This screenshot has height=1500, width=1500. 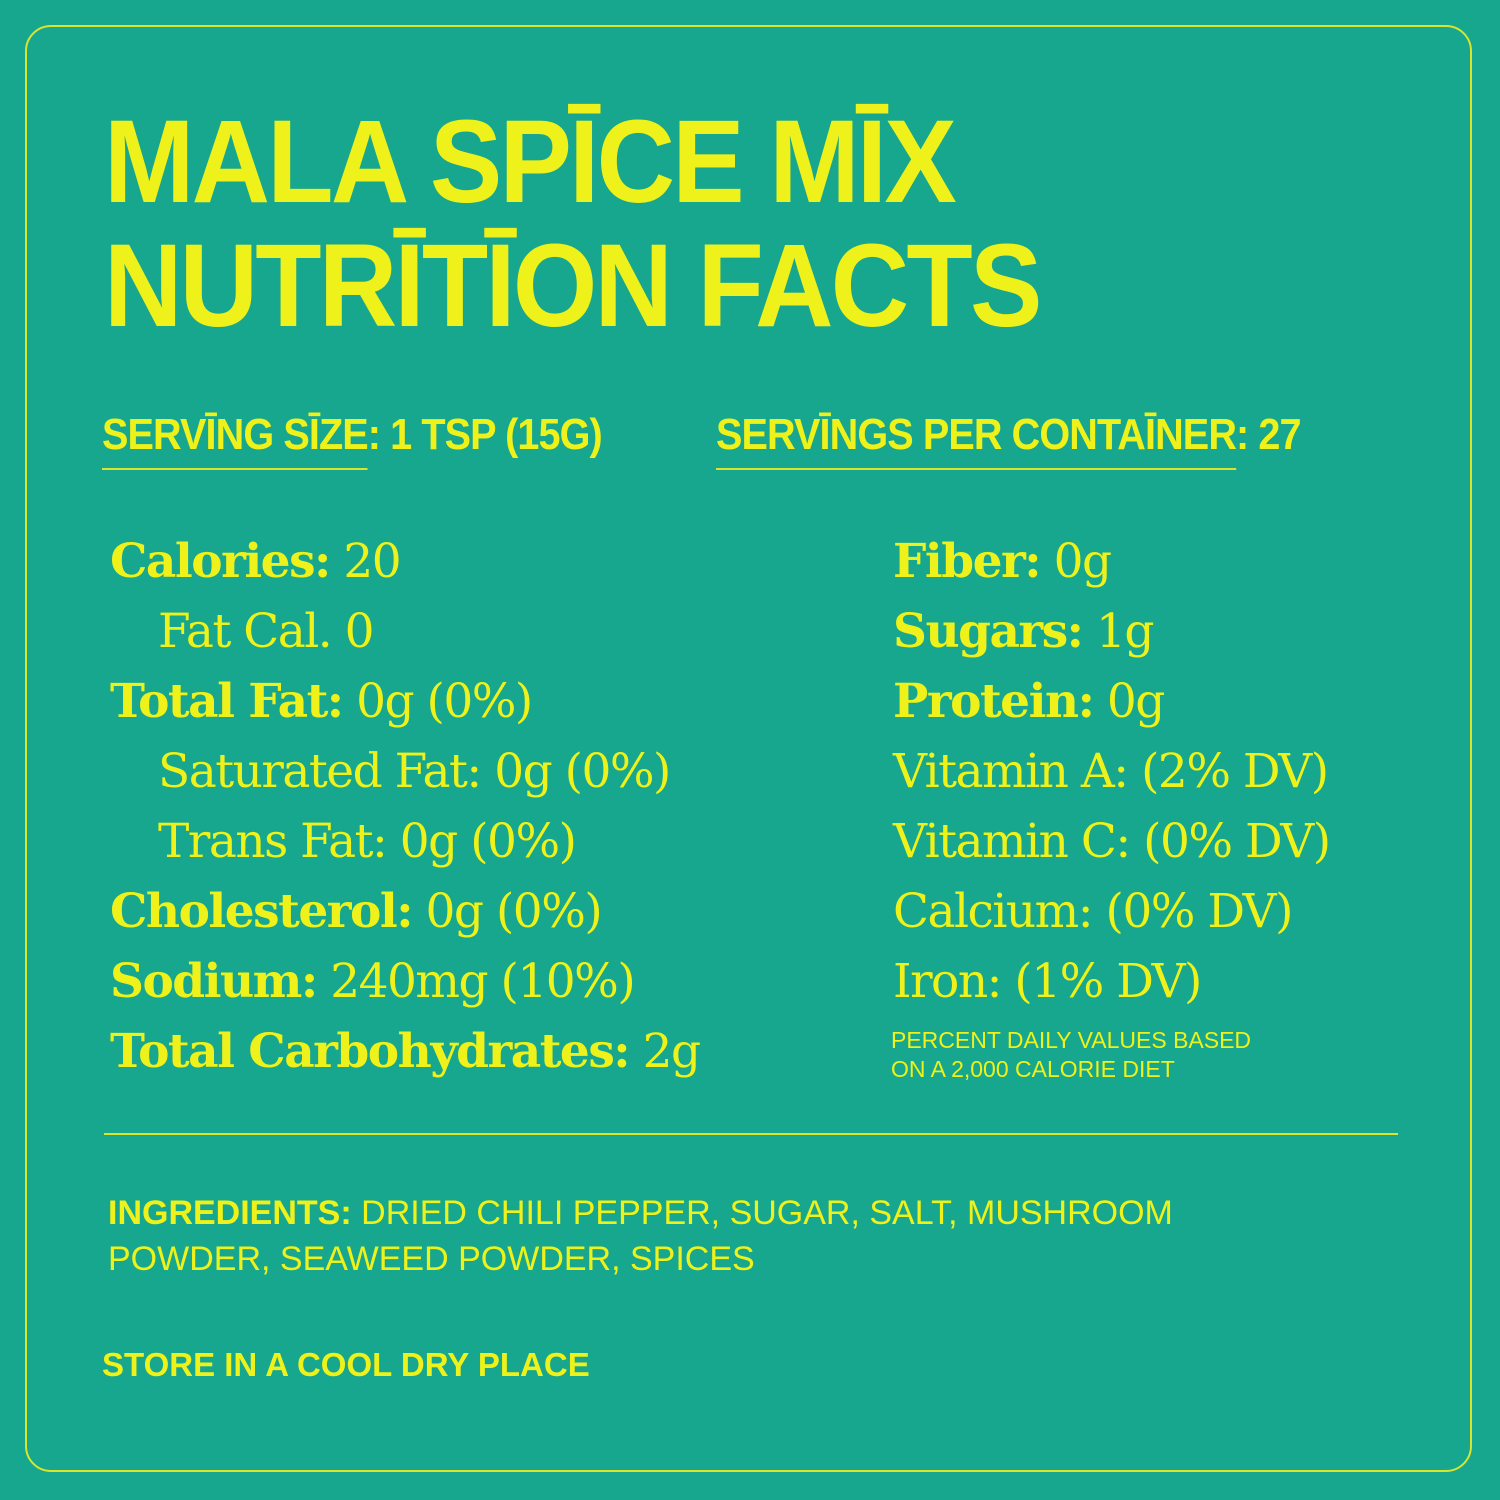 I want to click on serving-size: SERVĪNG SĪZE: 1 TSP (15G), so click(x=352, y=440).